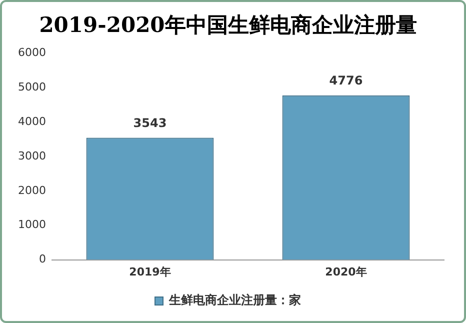  What do you see at coordinates (32, 190) in the screenshot?
I see `y-tick-label: 2000` at bounding box center [32, 190].